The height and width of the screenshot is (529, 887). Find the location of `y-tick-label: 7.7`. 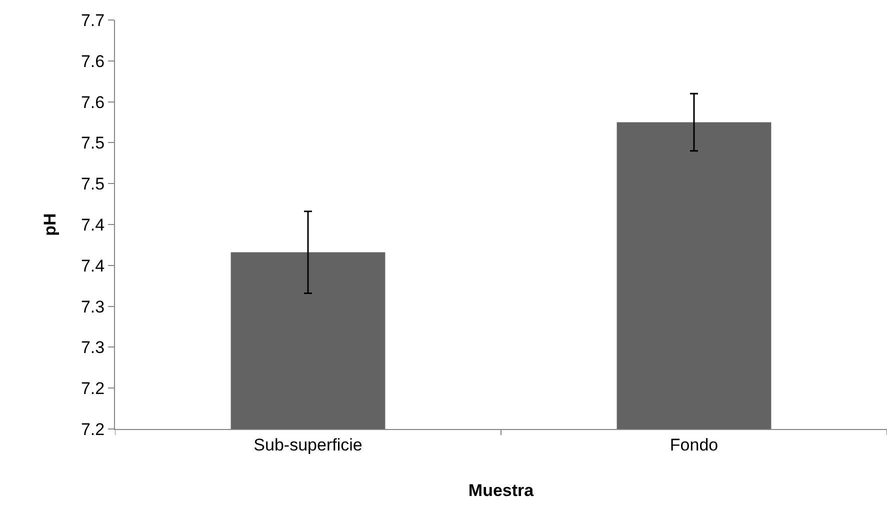

y-tick-label: 7.7 is located at coordinates (92, 20).